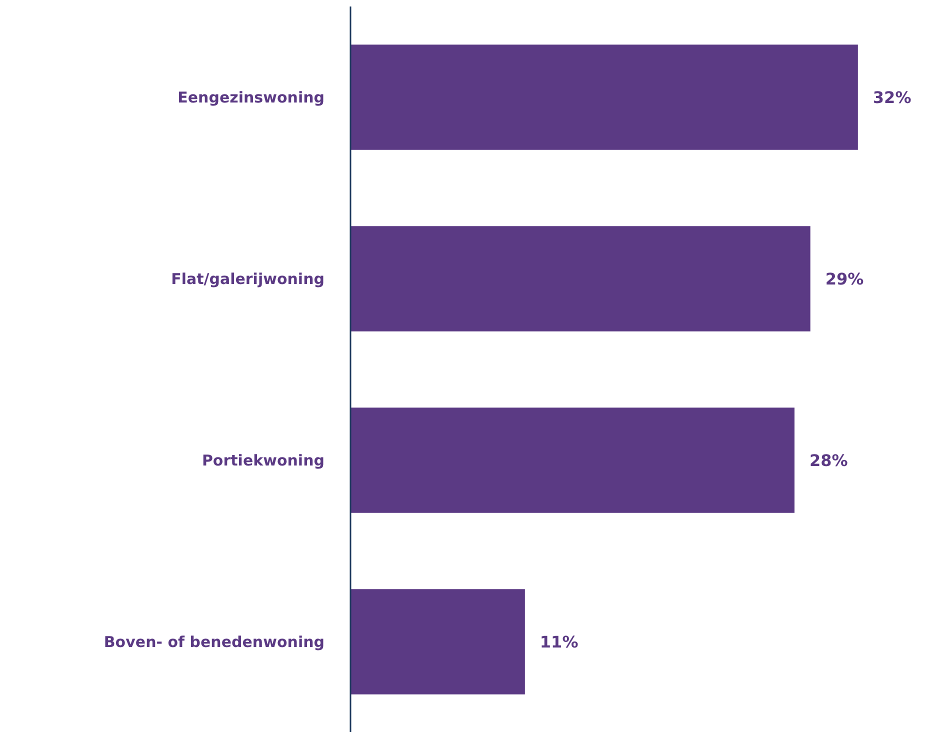 Image resolution: width=931 pixels, height=732 pixels. Describe the element at coordinates (559, 642) in the screenshot. I see `data-label: 11%` at that location.